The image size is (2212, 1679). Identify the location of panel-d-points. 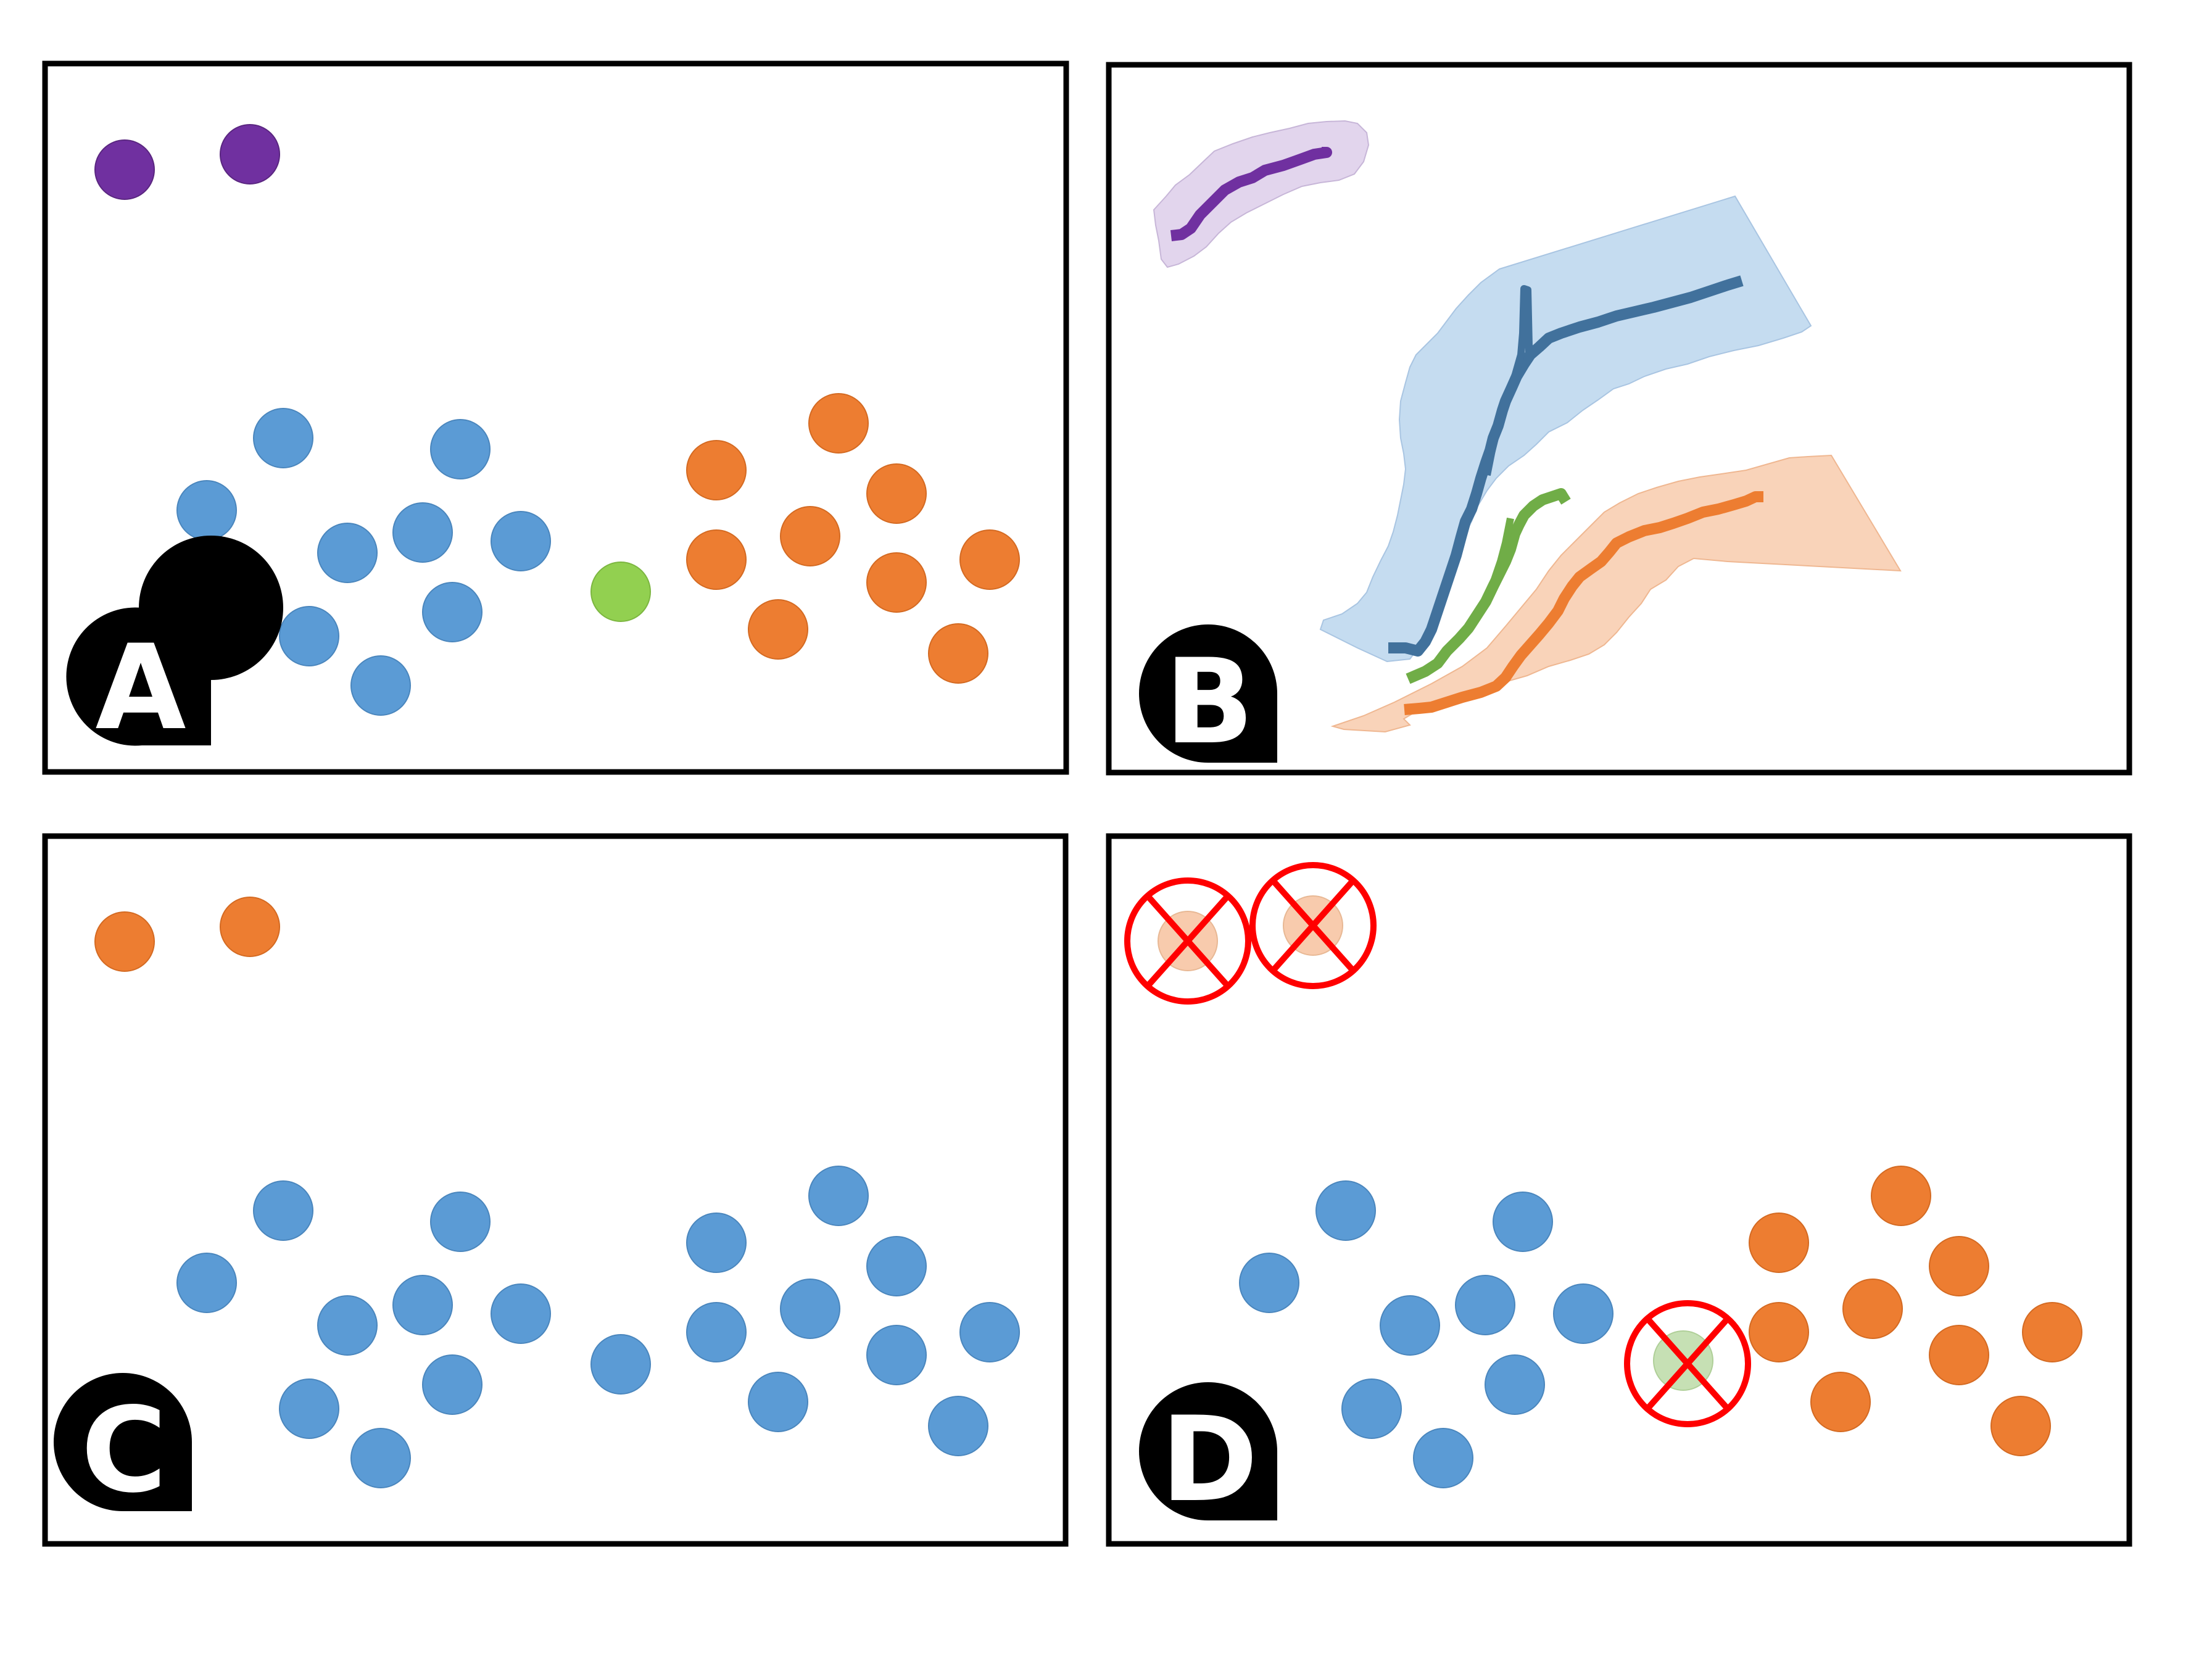
(1660, 1327).